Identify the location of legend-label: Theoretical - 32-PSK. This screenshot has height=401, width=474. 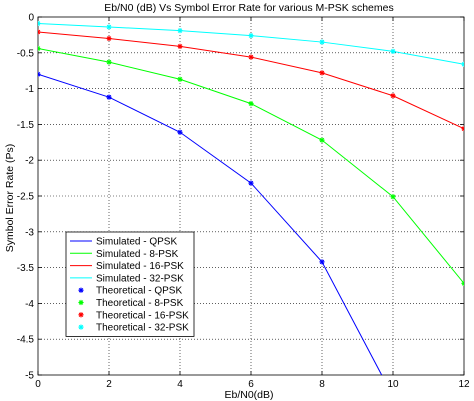
(142, 328).